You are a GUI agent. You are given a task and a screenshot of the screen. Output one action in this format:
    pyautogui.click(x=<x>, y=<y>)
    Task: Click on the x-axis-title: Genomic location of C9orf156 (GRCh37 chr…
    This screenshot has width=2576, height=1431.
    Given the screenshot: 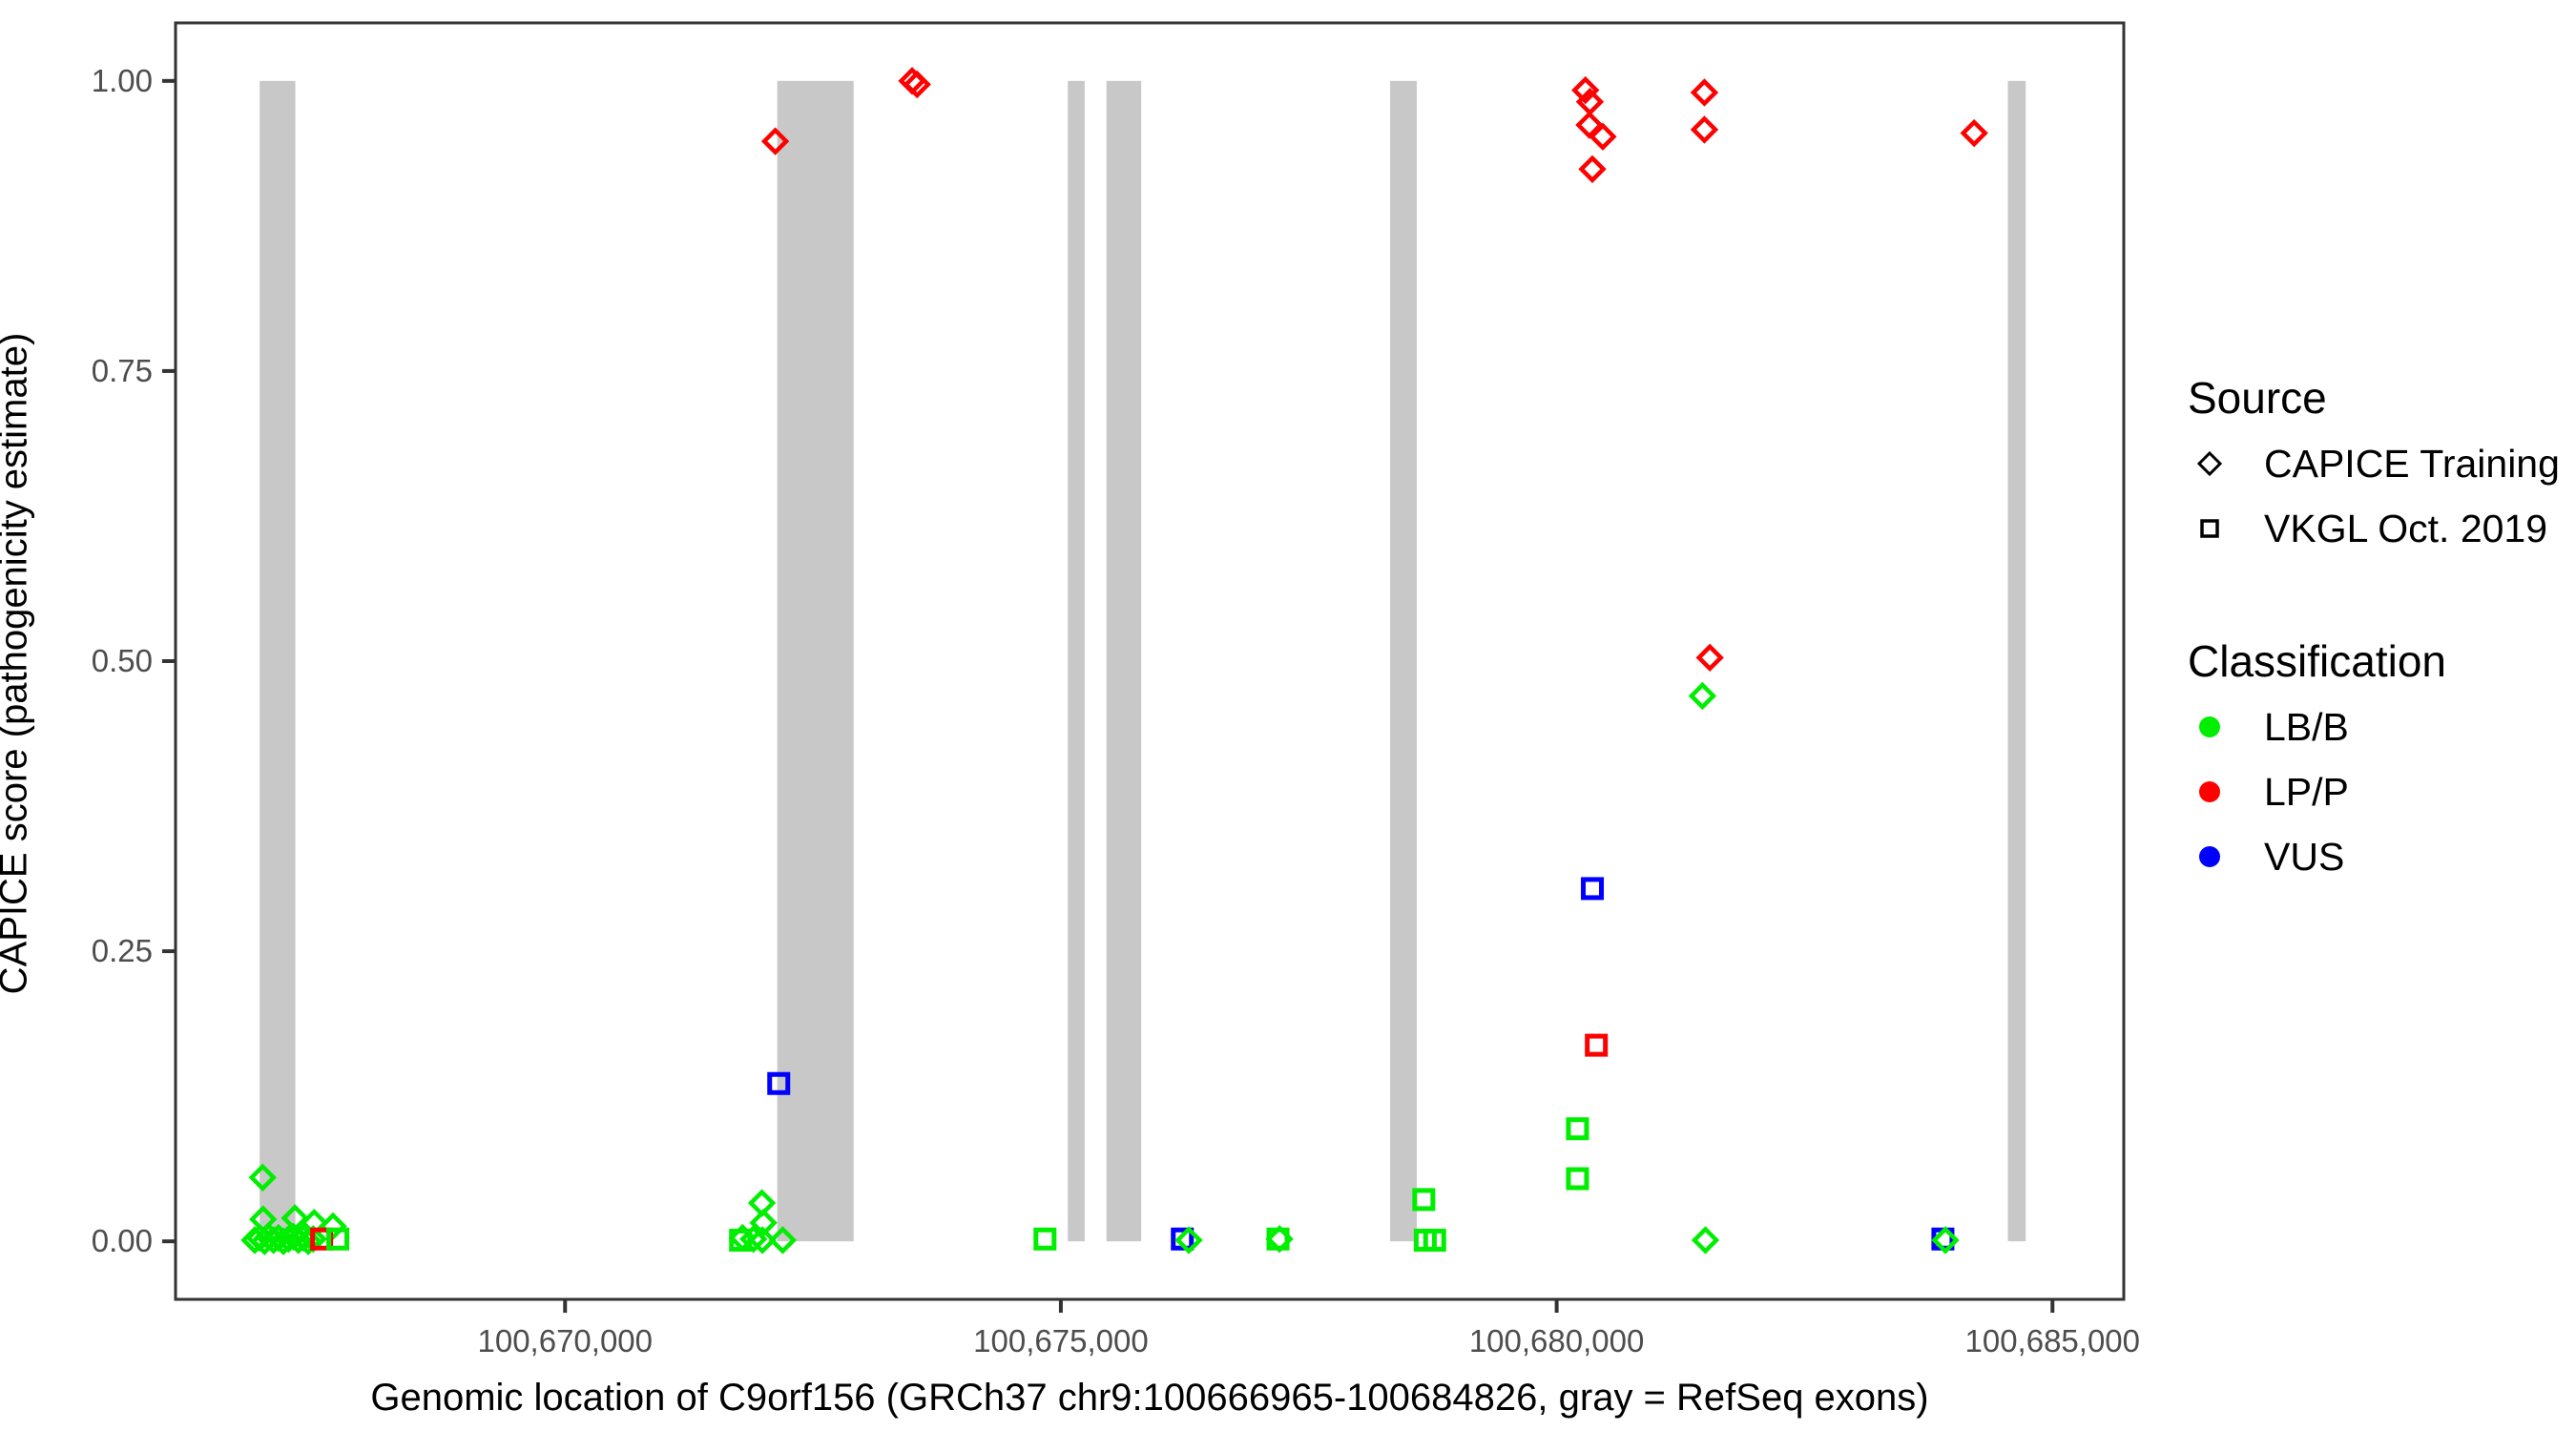 What is the action you would take?
    pyautogui.click(x=1149, y=1398)
    